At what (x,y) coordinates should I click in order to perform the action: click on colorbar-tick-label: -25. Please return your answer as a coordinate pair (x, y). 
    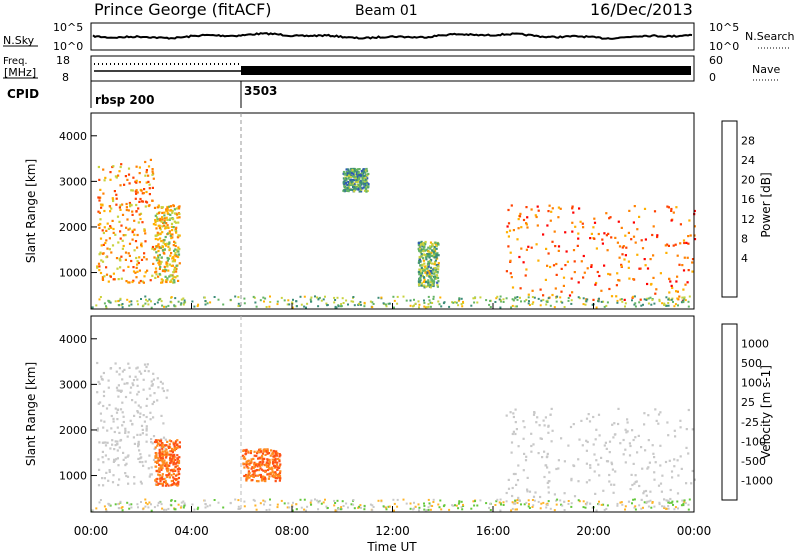
    Looking at the image, I should click on (750, 422).